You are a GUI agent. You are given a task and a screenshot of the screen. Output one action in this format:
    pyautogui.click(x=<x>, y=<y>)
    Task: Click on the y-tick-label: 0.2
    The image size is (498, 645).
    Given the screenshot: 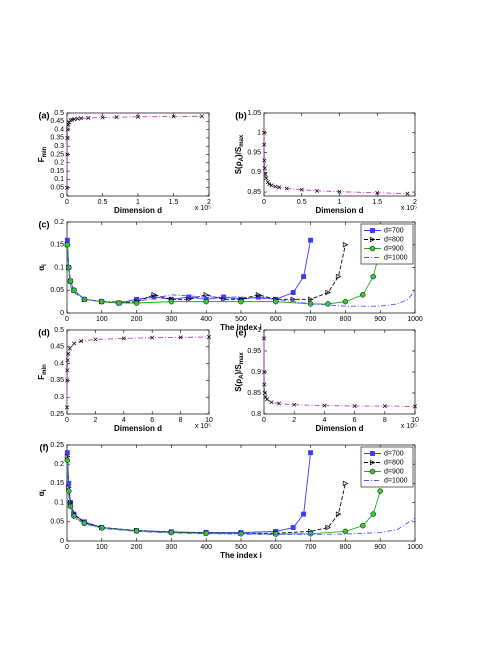 What is the action you would take?
    pyautogui.click(x=59, y=464)
    